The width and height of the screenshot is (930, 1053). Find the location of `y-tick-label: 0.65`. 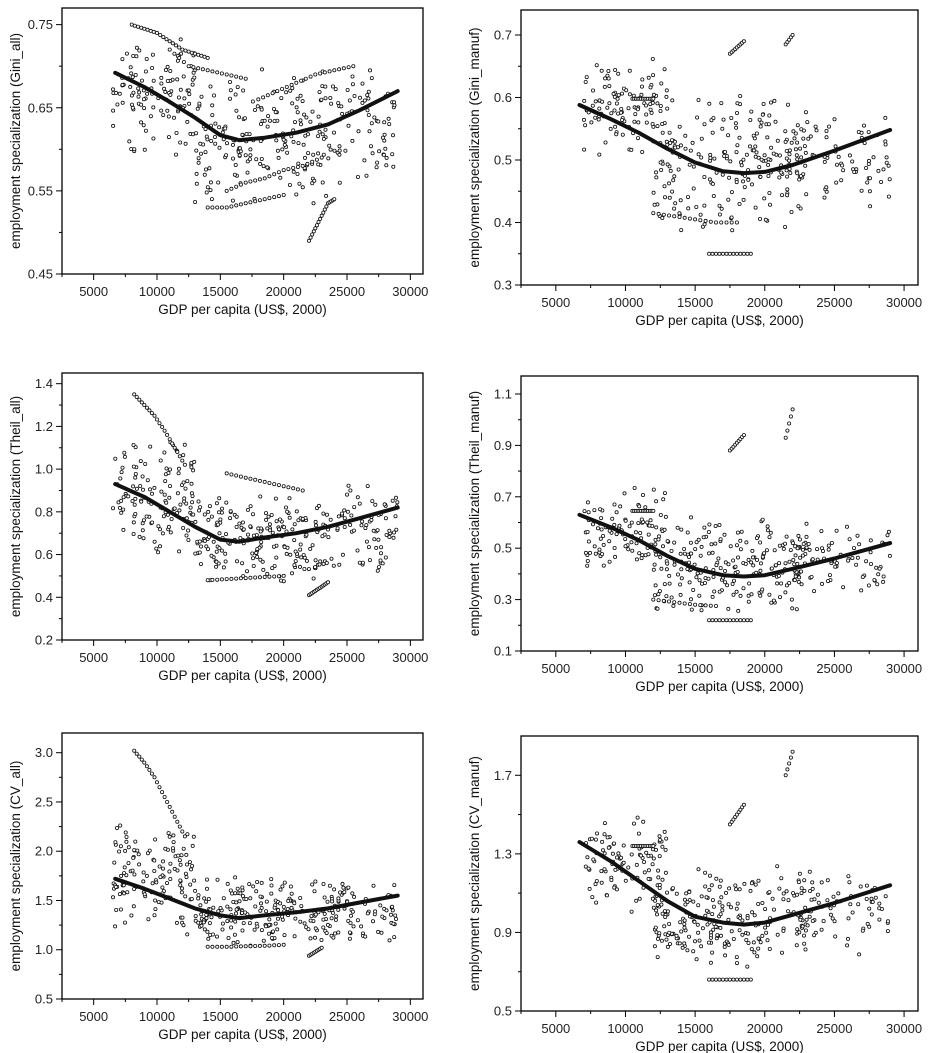

y-tick-label: 0.65 is located at coordinates (40, 107).